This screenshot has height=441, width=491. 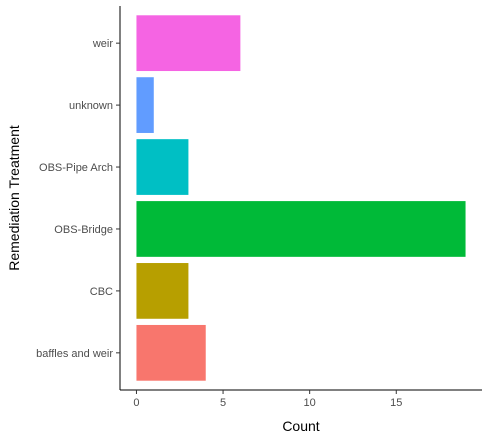 I want to click on y-tick-label: unknown, so click(x=91, y=106).